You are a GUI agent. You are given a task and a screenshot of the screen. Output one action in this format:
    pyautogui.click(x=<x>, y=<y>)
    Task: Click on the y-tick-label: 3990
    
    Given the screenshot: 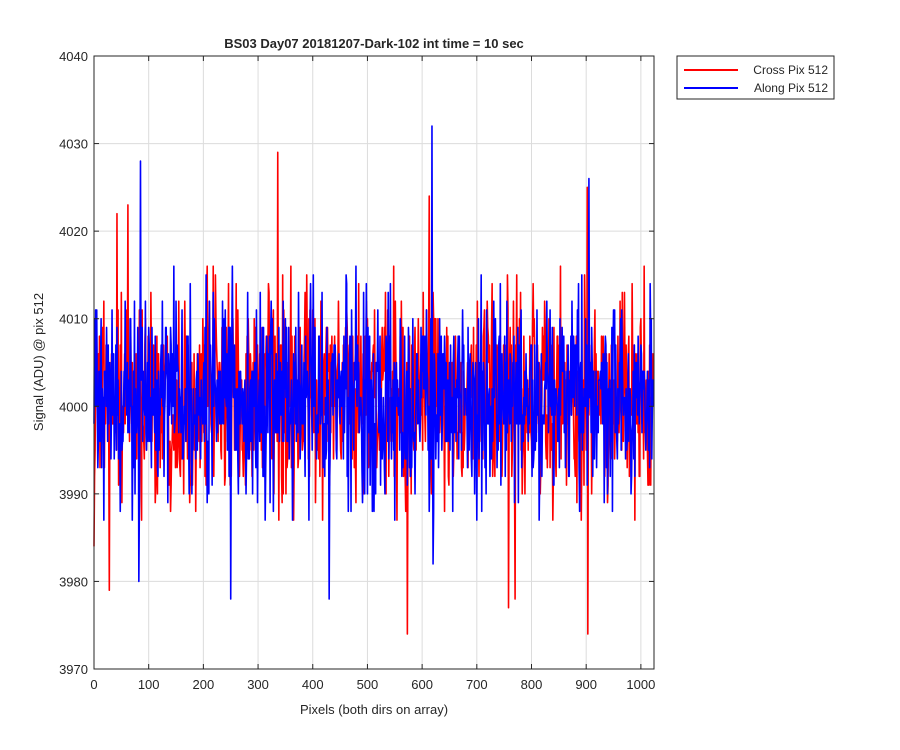 What is the action you would take?
    pyautogui.click(x=73, y=494)
    